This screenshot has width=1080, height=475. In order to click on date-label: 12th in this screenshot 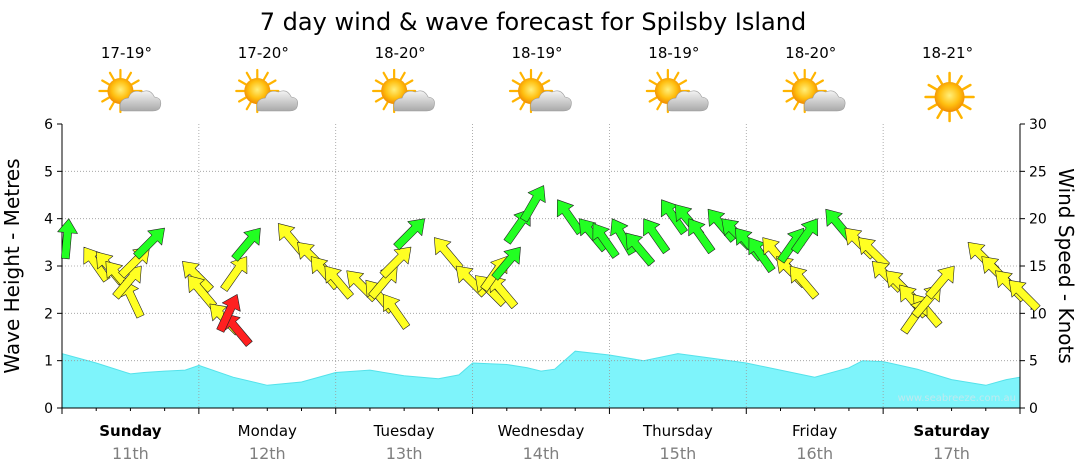, I will do `click(267, 453)`.